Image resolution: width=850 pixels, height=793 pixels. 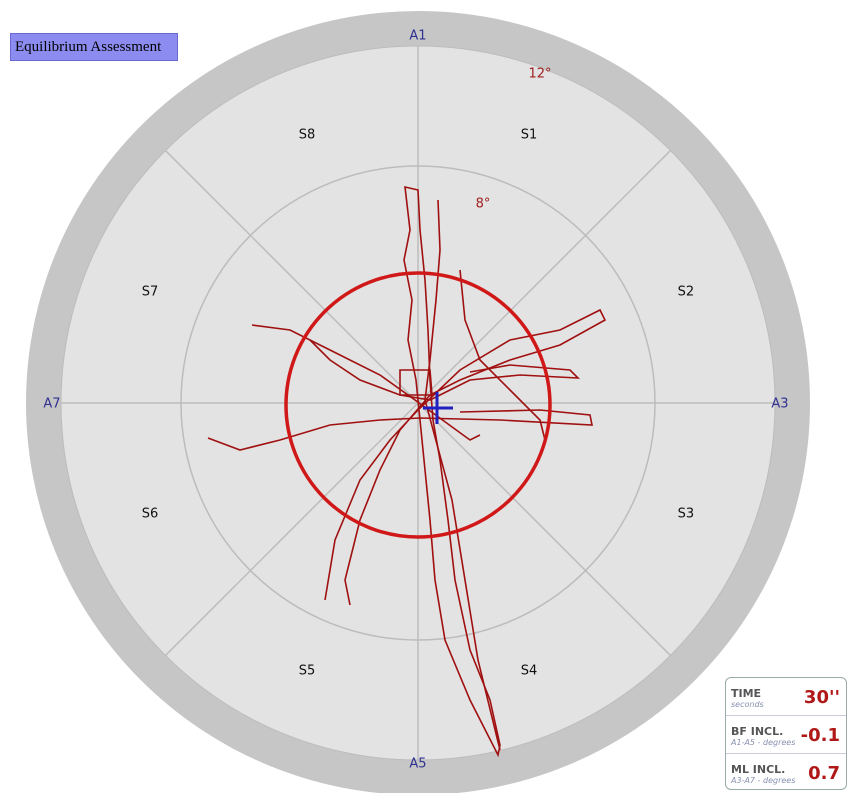 I want to click on stat-label: ML INCL., so click(x=758, y=769).